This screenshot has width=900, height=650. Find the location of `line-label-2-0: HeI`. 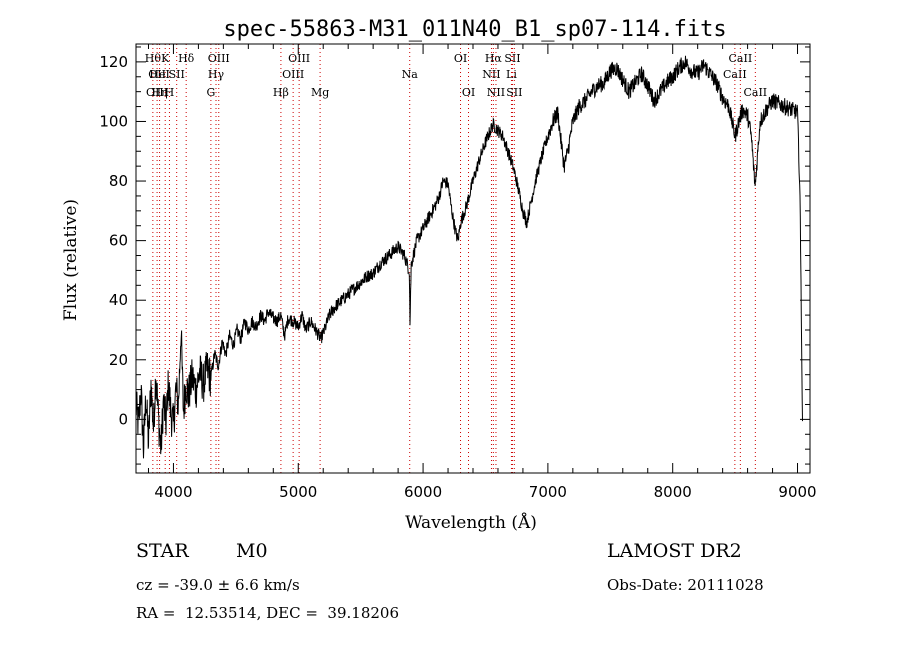

line-label-2-0: HeI is located at coordinates (159, 74).